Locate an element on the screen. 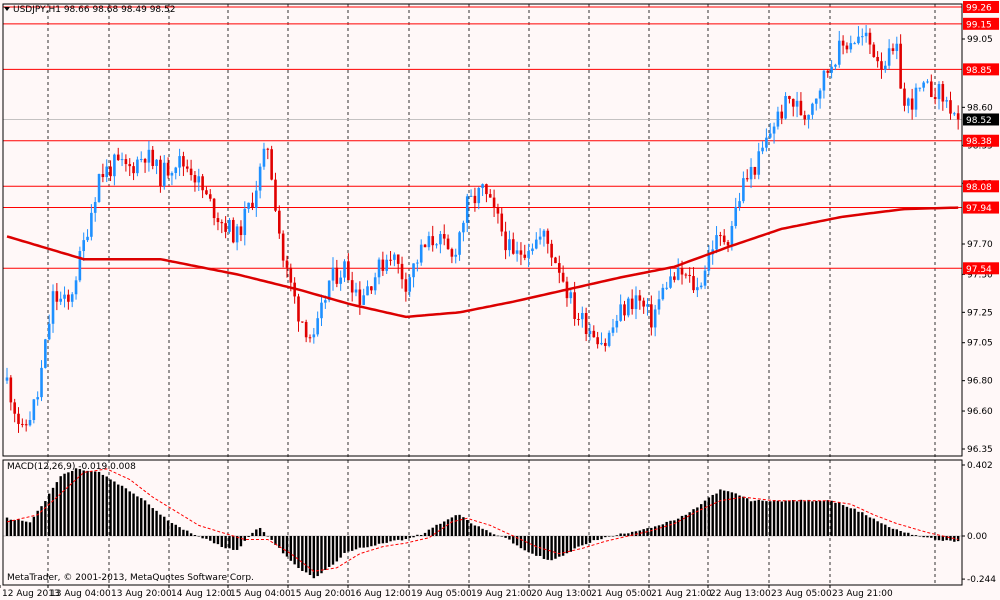 This screenshot has width=1000, height=600. price-tick-label: 97.05 is located at coordinates (980, 344).